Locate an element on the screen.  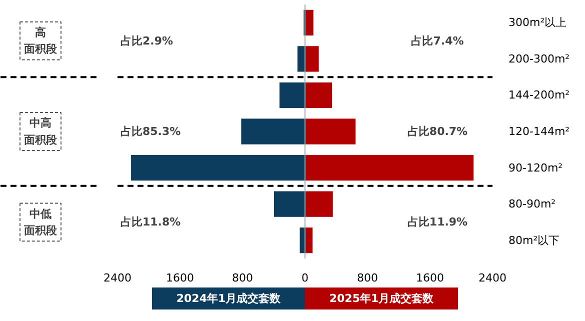
x-tick-label: 0 is located at coordinates (305, 278).